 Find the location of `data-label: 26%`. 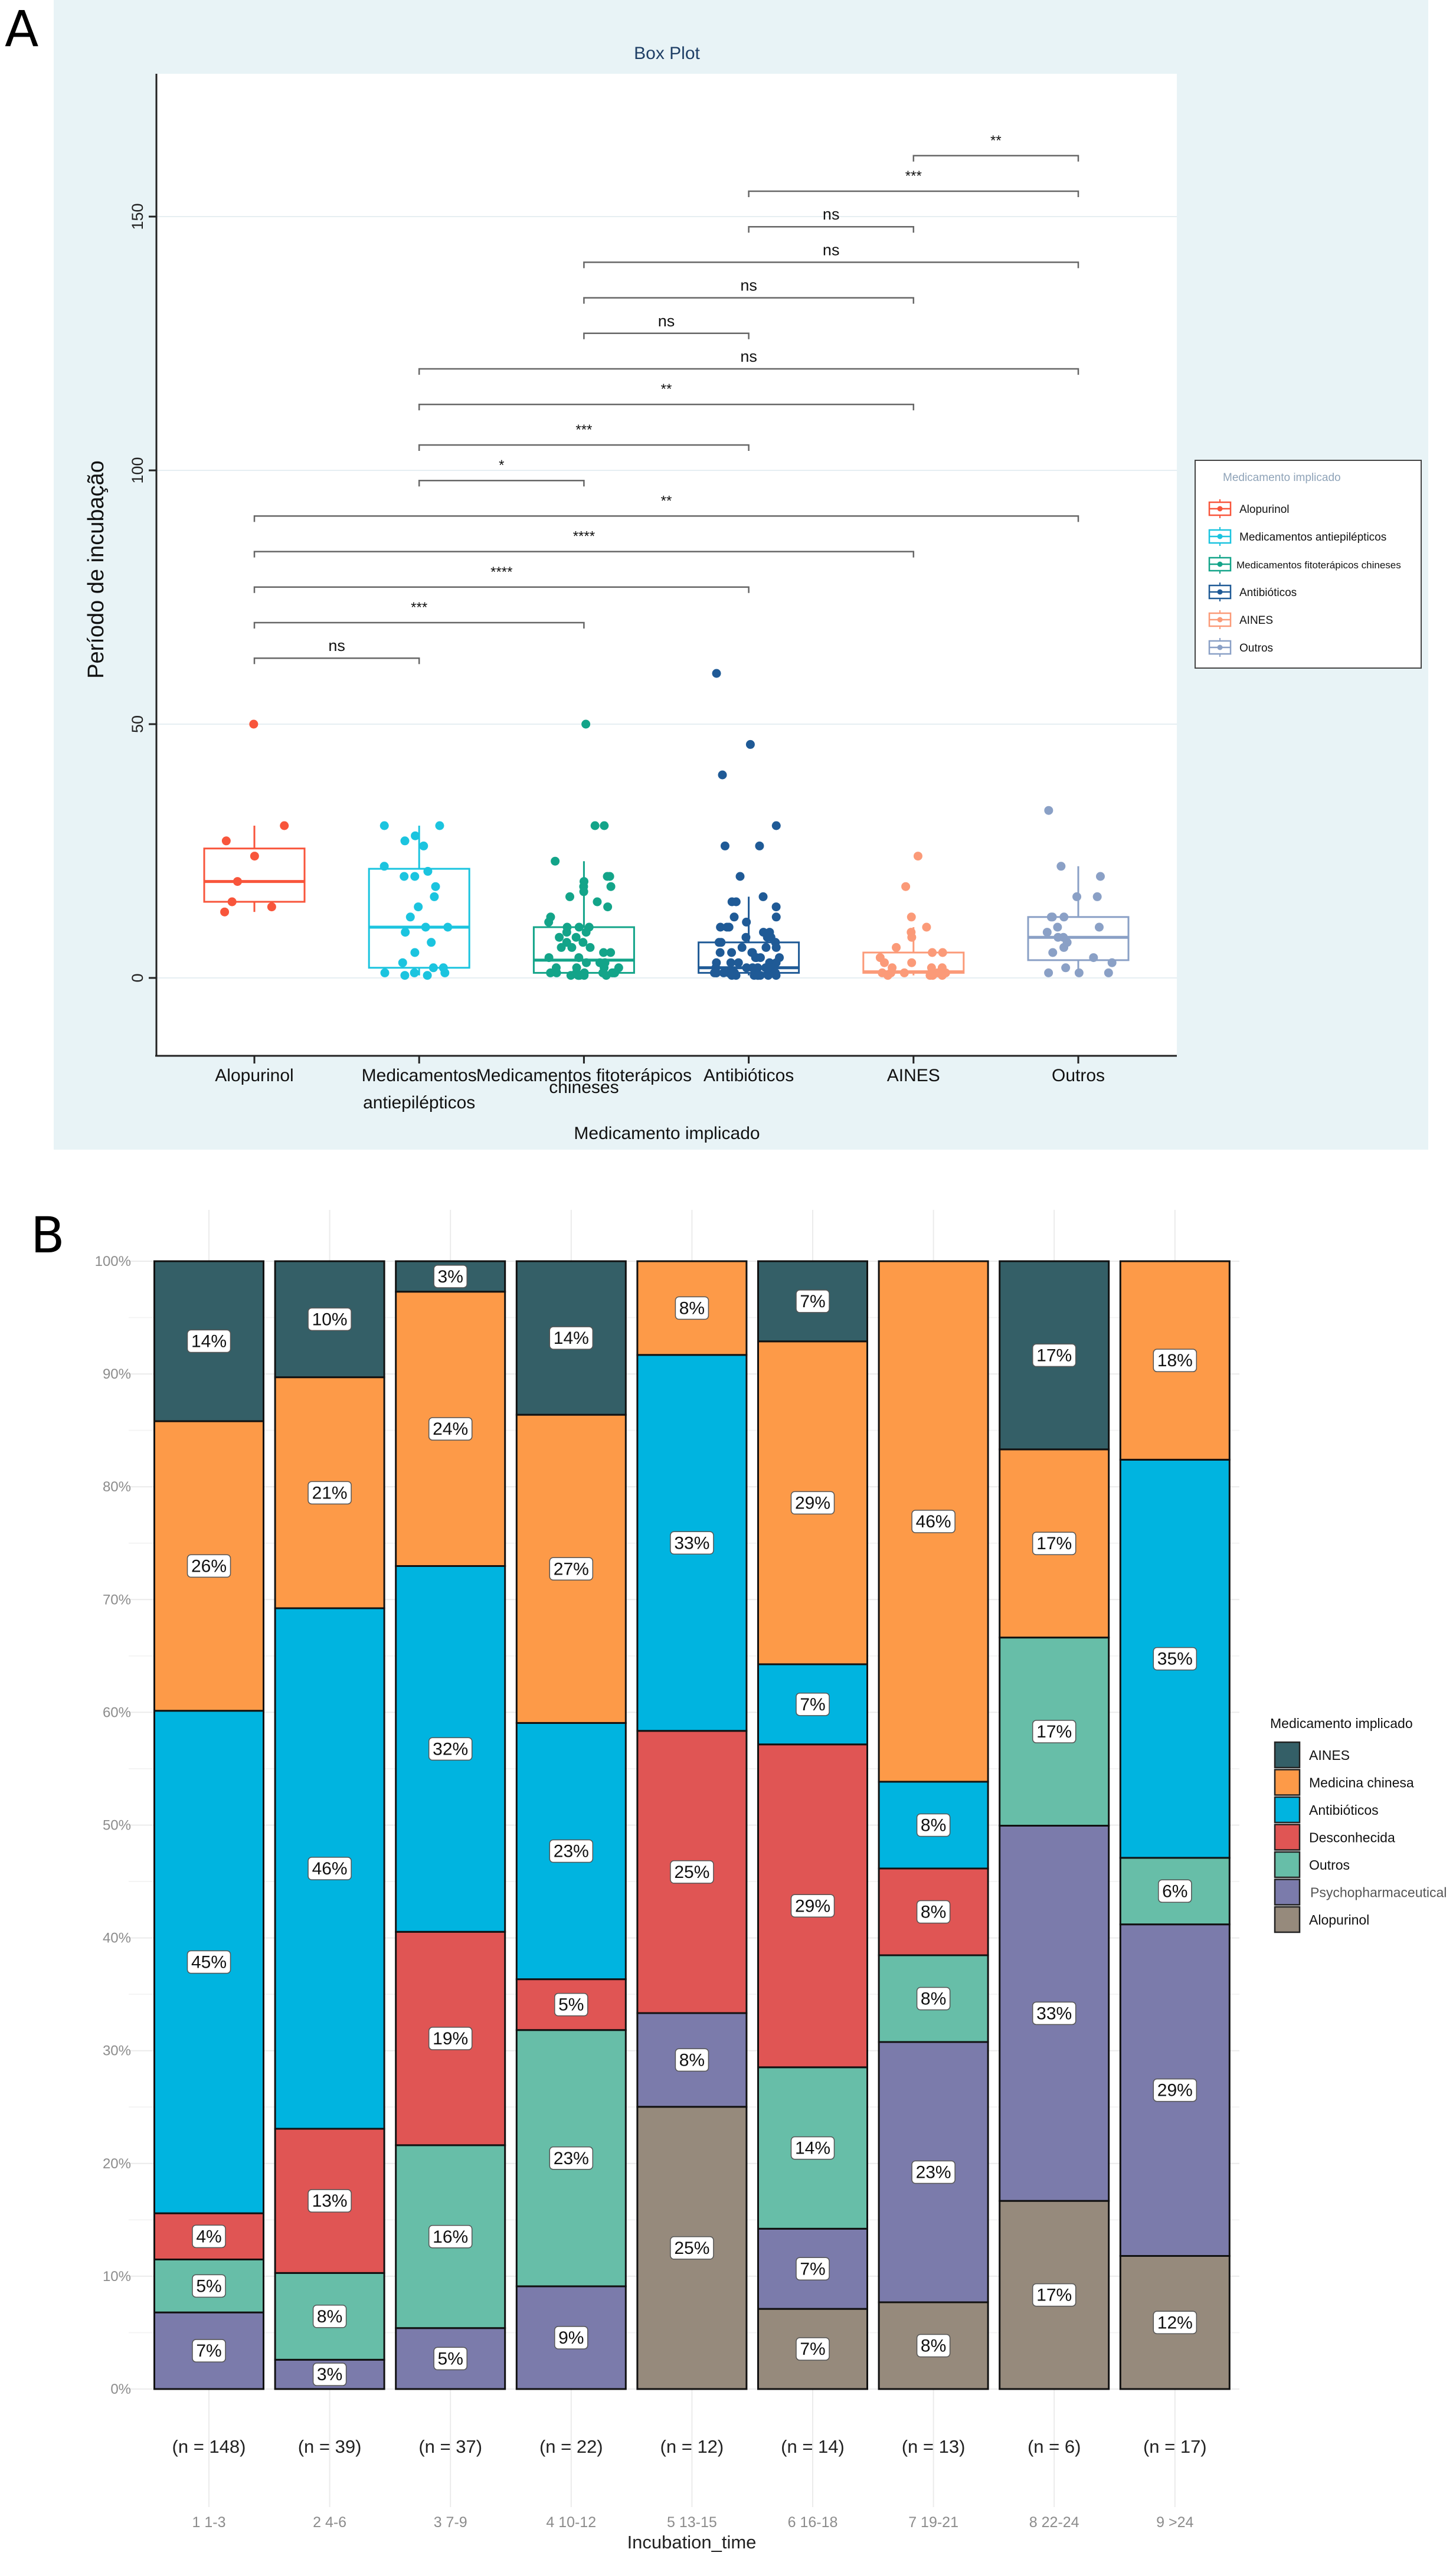

data-label: 26% is located at coordinates (209, 1566).